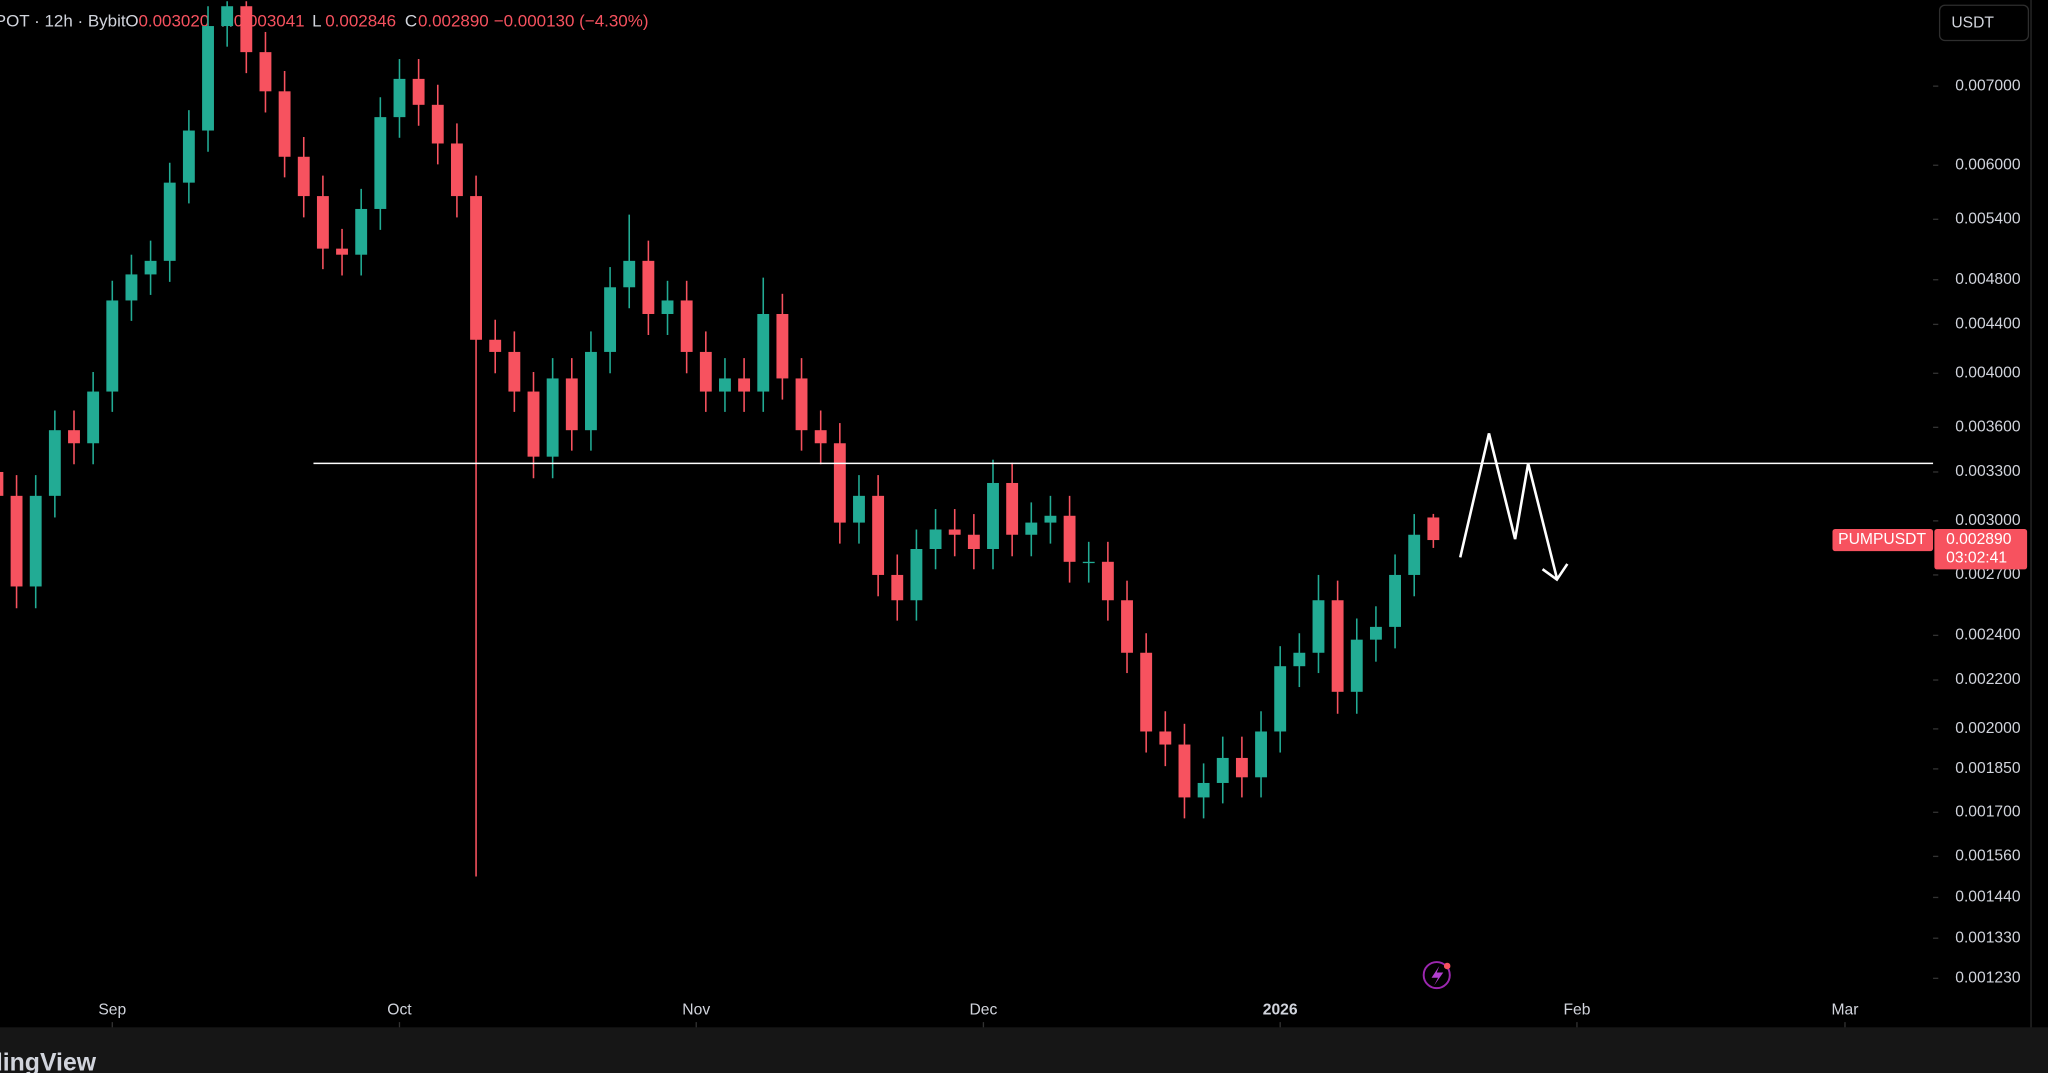 Image resolution: width=2048 pixels, height=1073 pixels. I want to click on currency-button, so click(1984, 23).